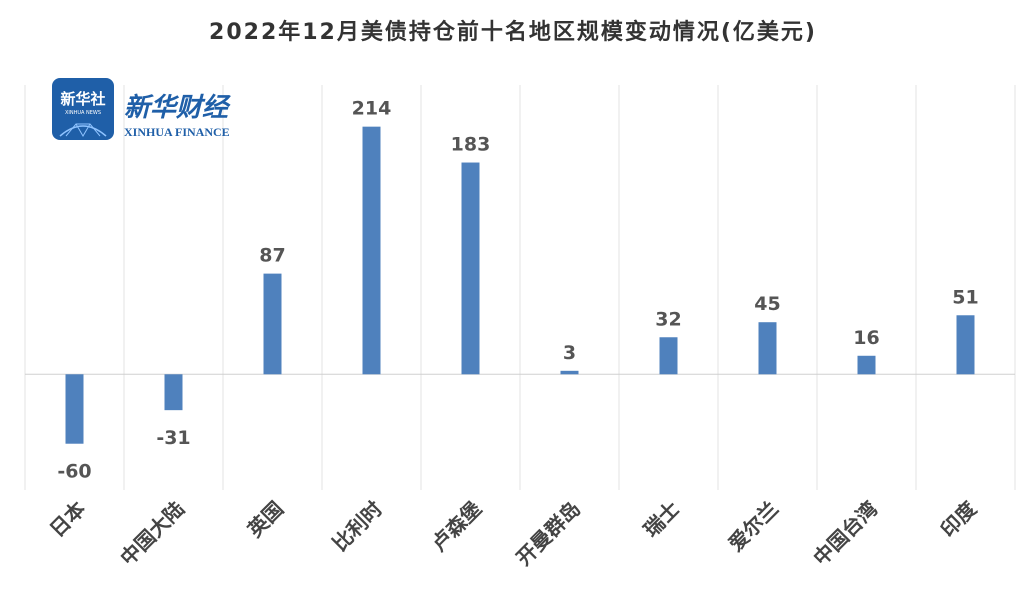 The height and width of the screenshot is (604, 1026). I want to click on data-label: 51, so click(965, 297).